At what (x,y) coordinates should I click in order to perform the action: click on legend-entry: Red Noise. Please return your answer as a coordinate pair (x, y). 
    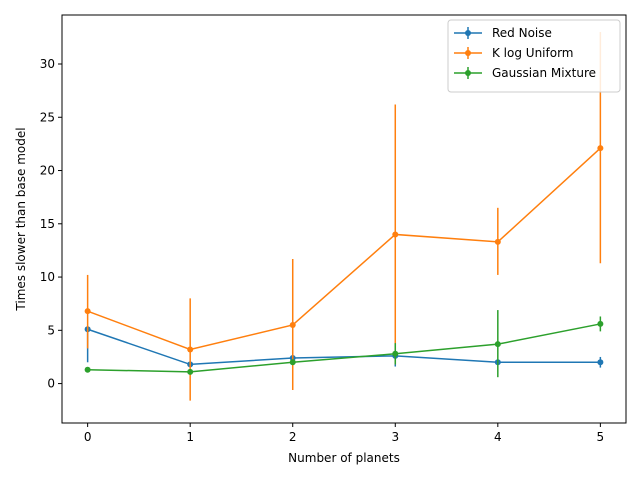
    Looking at the image, I should click on (503, 33).